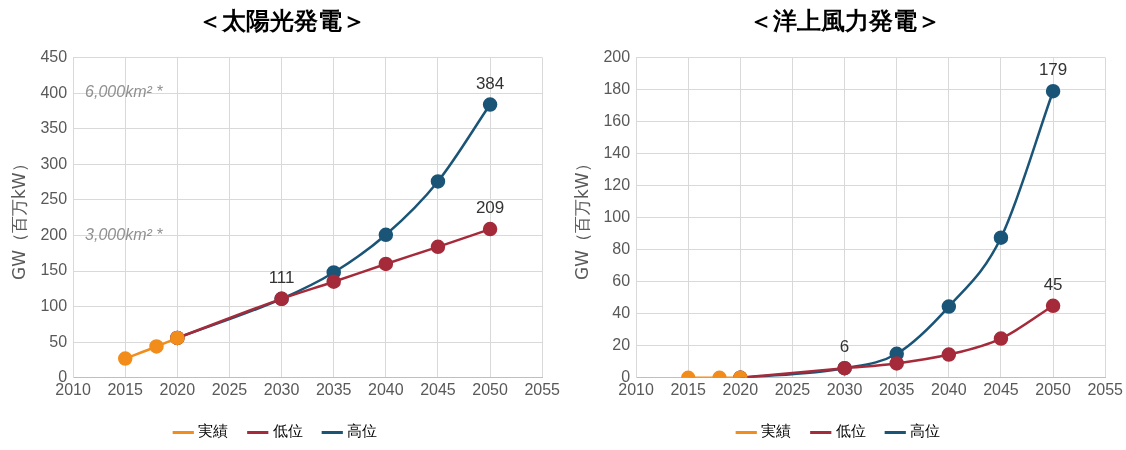  I want to click on y-tick-label: 160, so click(617, 121).